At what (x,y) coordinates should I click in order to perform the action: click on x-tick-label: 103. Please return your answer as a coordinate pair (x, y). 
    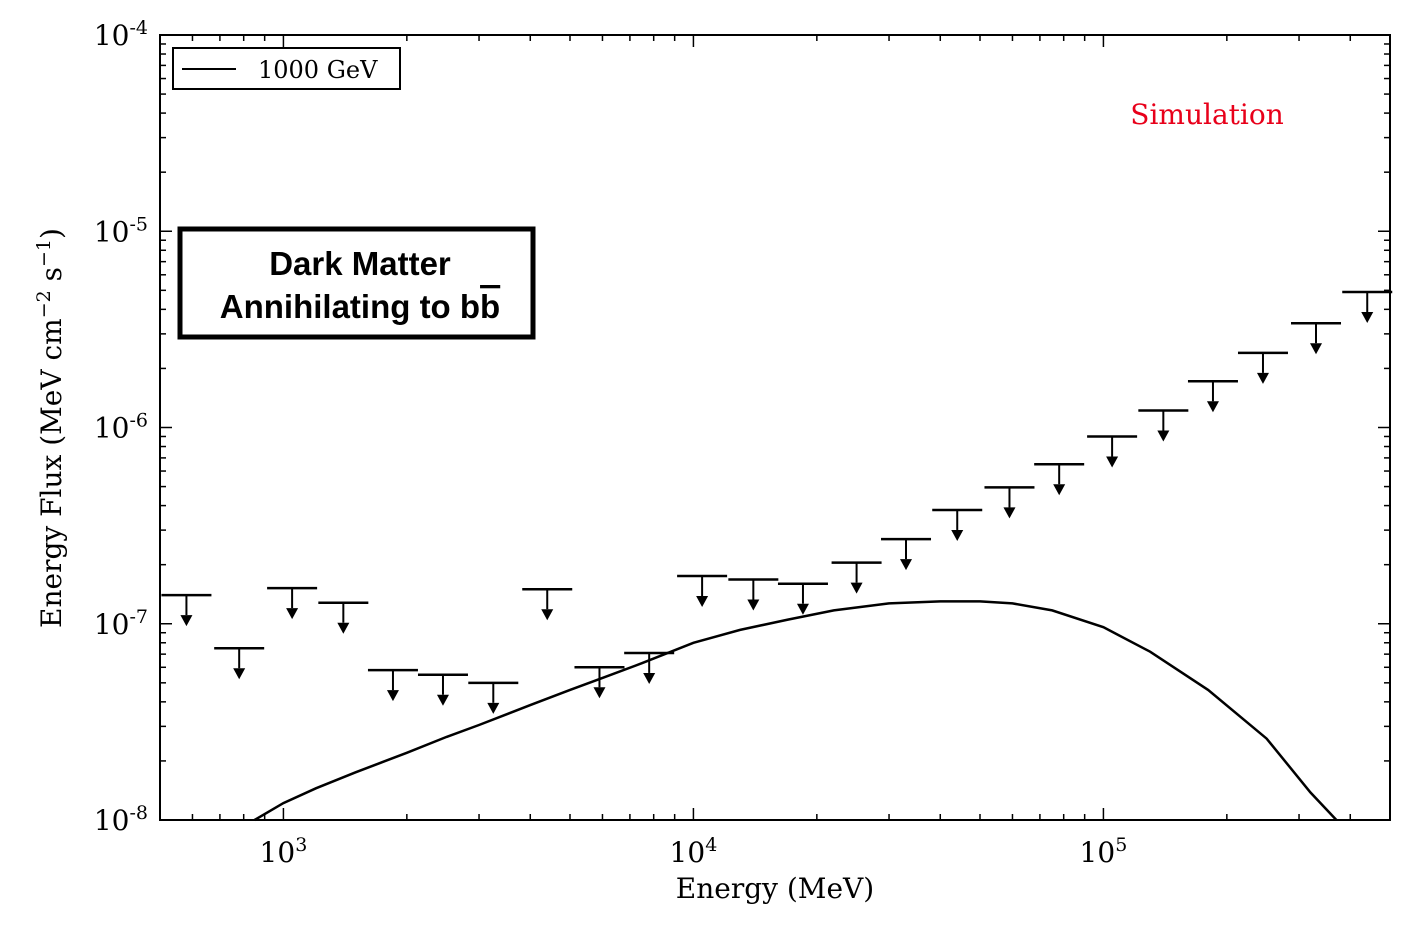
    Looking at the image, I should click on (284, 851).